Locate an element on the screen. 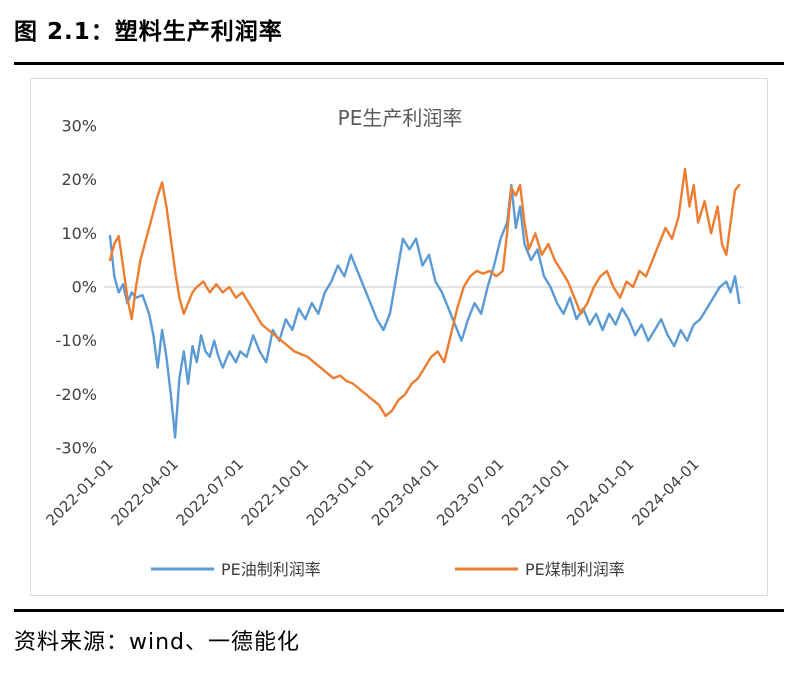 The height and width of the screenshot is (684, 798). y-tick-label: -30% is located at coordinates (76, 448).